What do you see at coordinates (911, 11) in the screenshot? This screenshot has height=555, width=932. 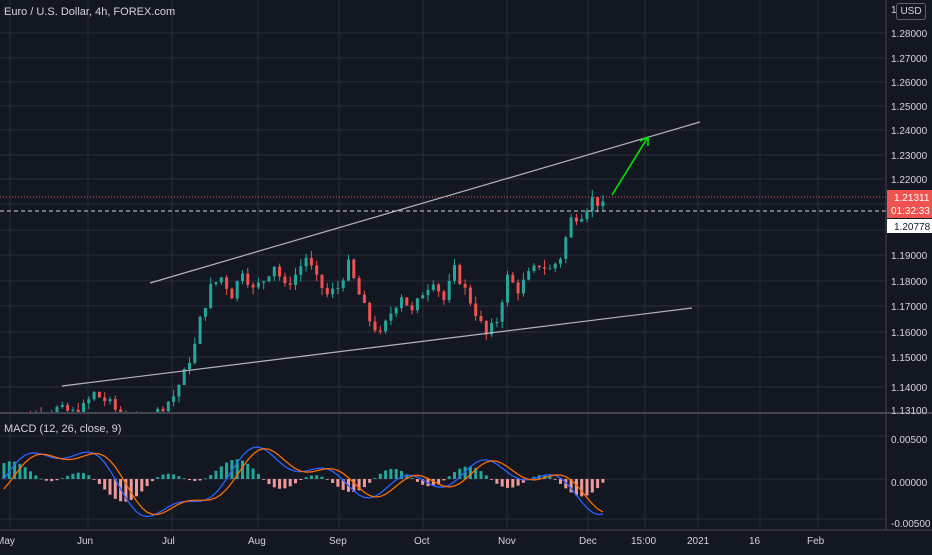 I see `currency-button: USD` at bounding box center [911, 11].